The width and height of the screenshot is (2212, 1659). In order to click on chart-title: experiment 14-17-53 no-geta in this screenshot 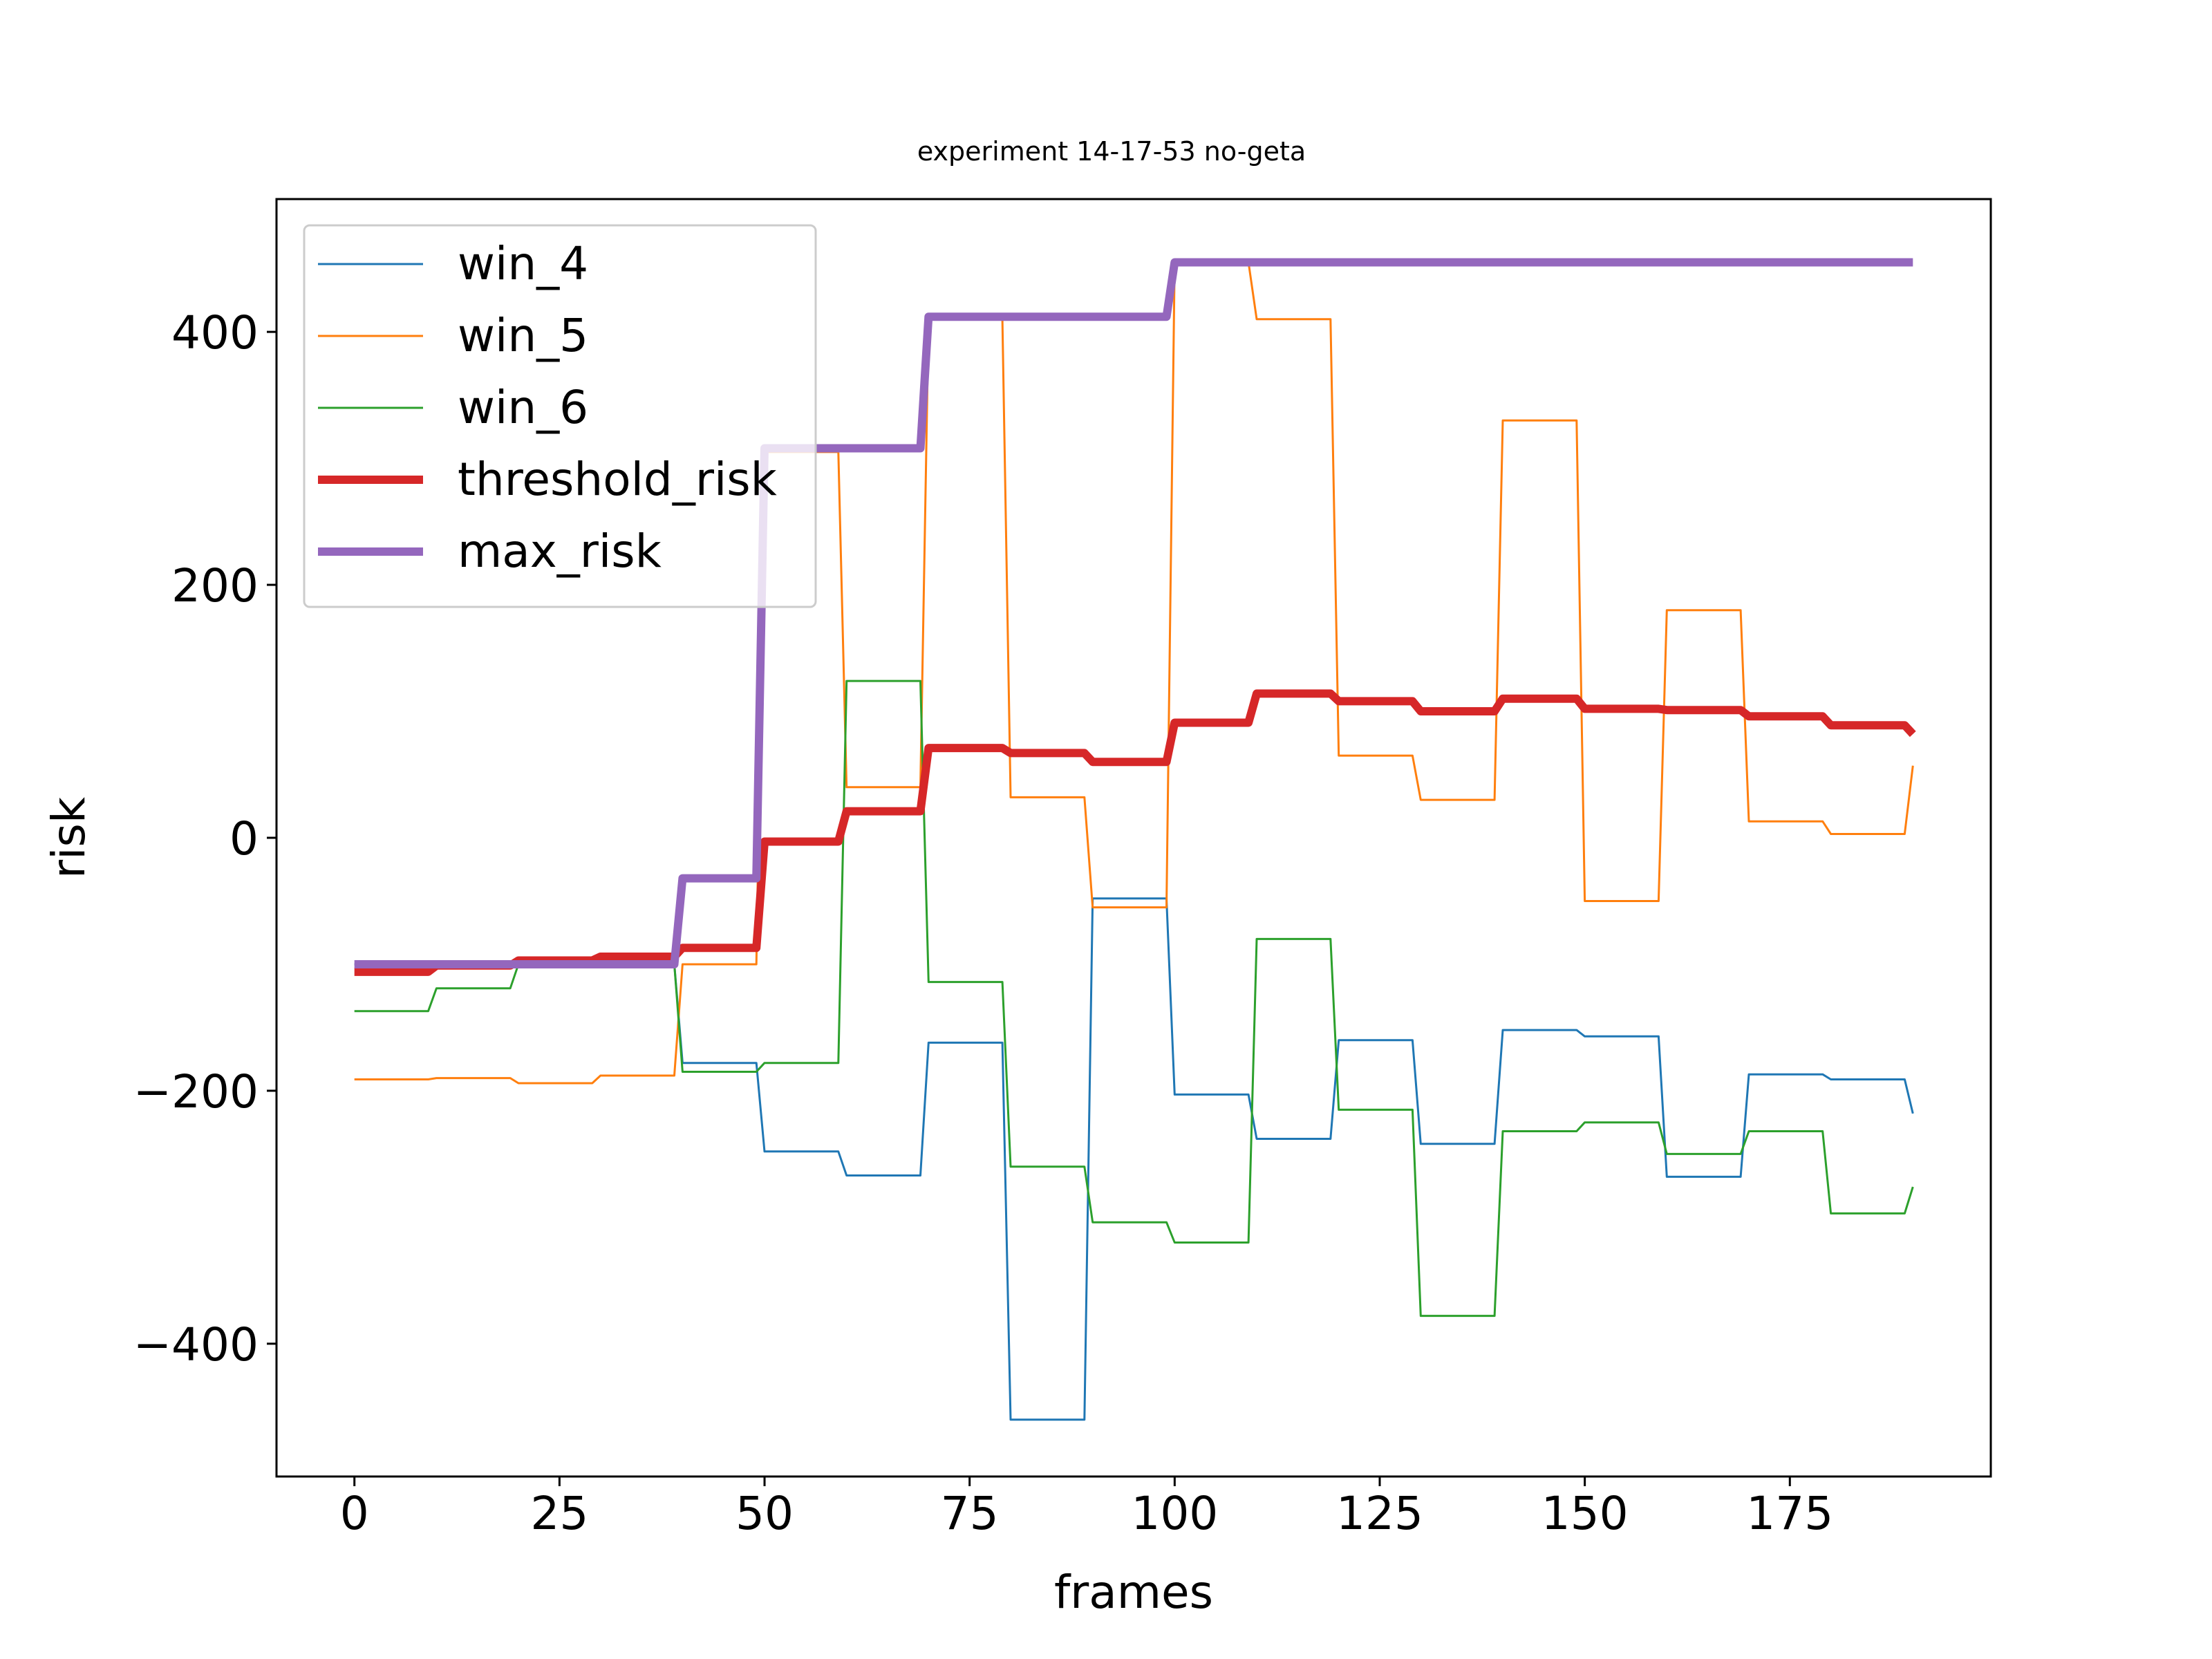, I will do `click(1111, 151)`.